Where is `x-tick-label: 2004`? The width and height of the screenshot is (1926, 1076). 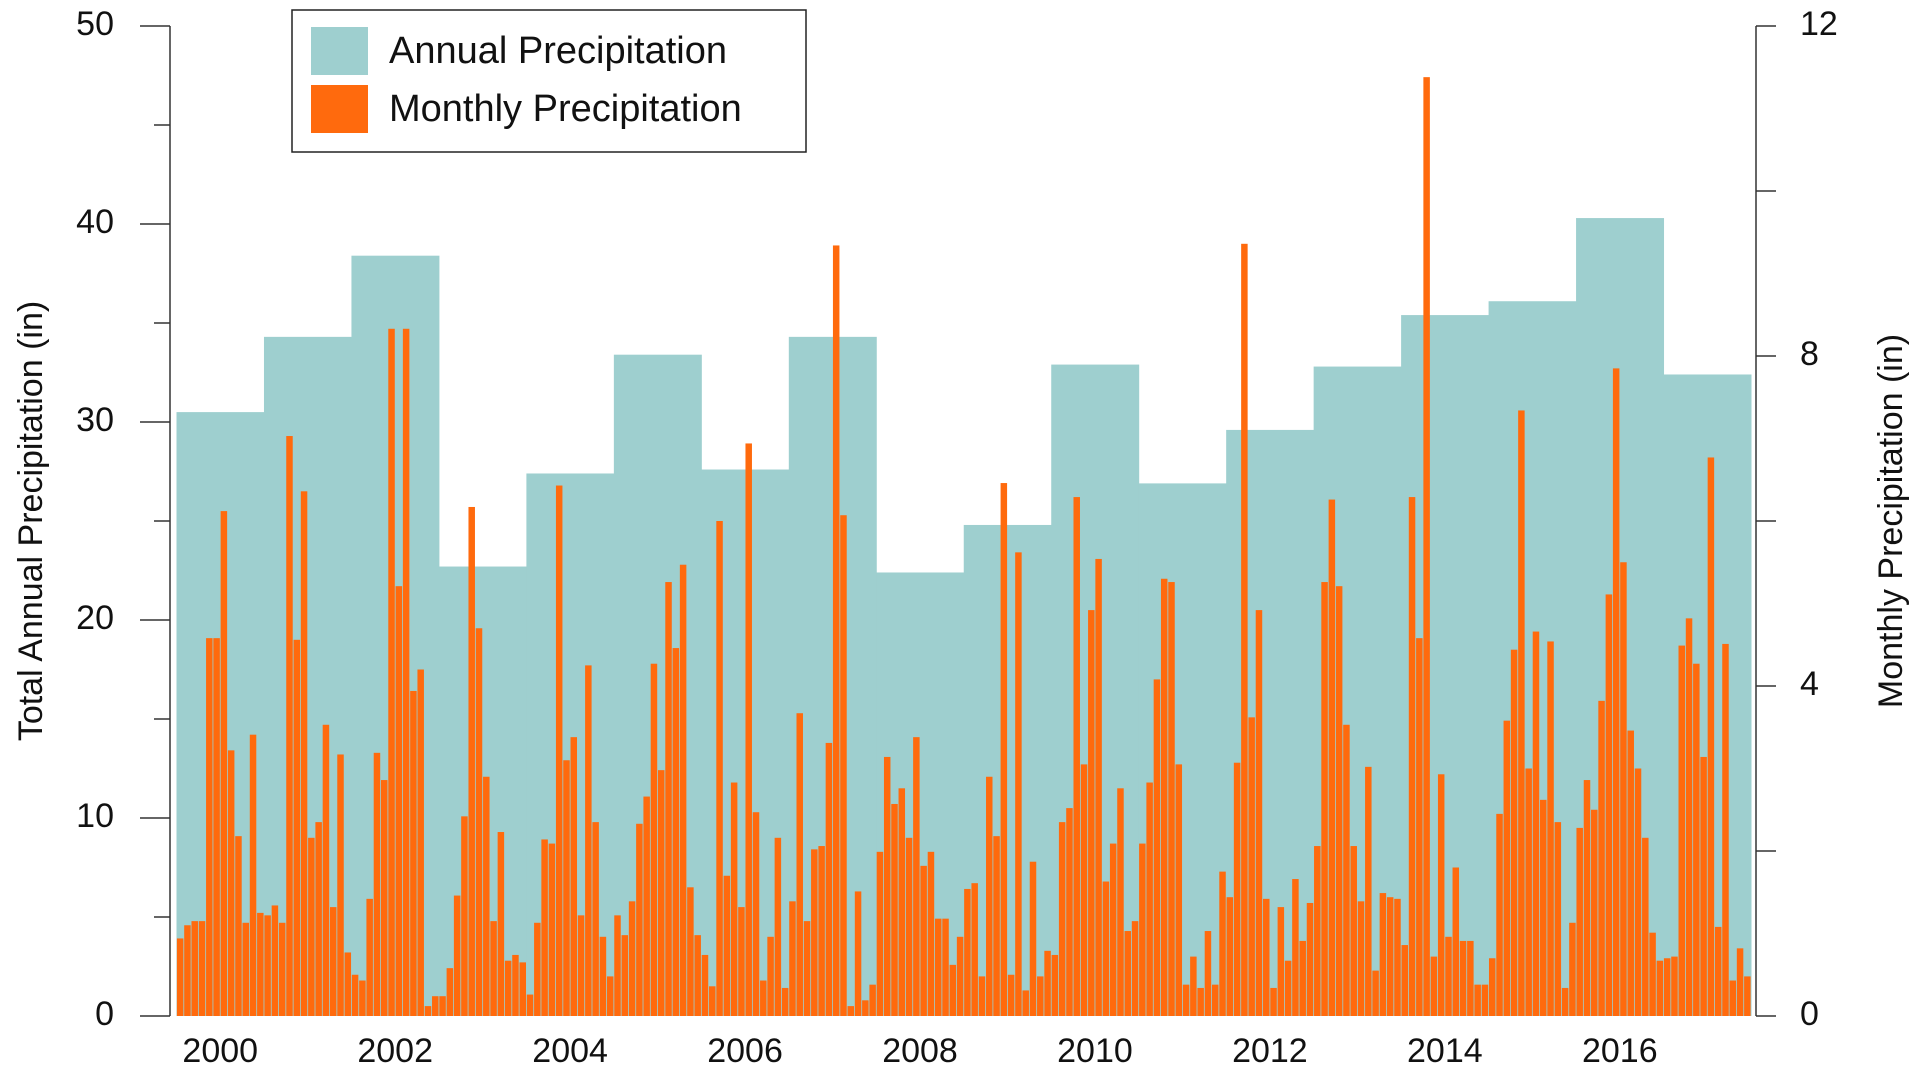
x-tick-label: 2004 is located at coordinates (570, 1051).